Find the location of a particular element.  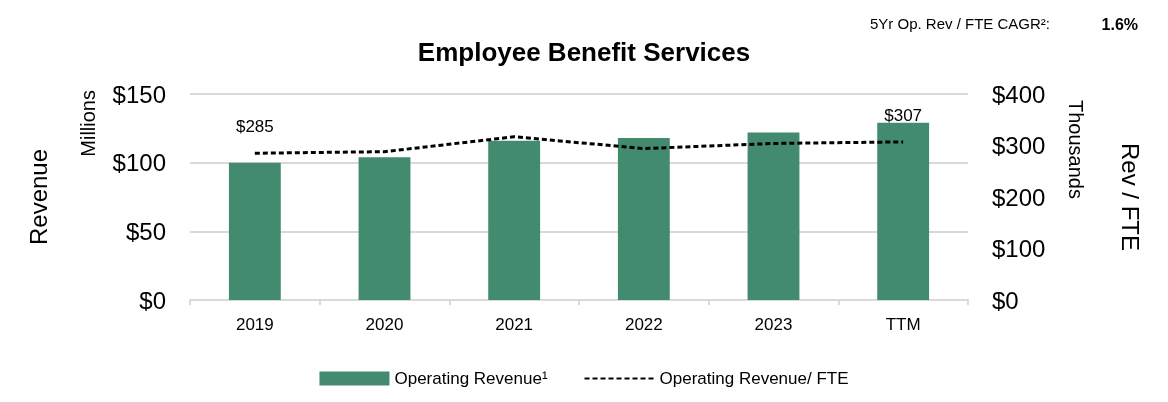

y-tick-label: $0 is located at coordinates (152, 300).